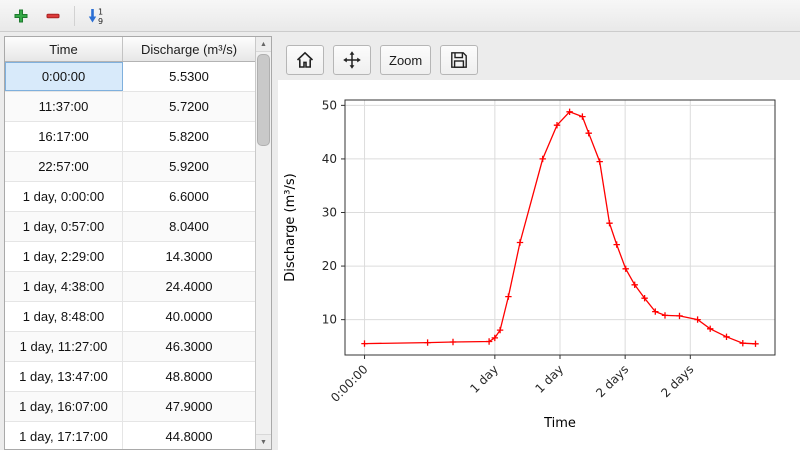 This screenshot has height=450, width=800. What do you see at coordinates (64, 435) in the screenshot?
I see `time-cell: 1 day, 17:17:00` at bounding box center [64, 435].